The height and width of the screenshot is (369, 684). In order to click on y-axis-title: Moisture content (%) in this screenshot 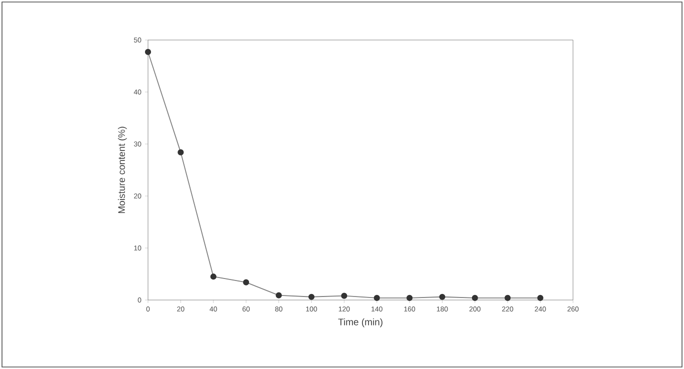, I will do `click(122, 170)`.